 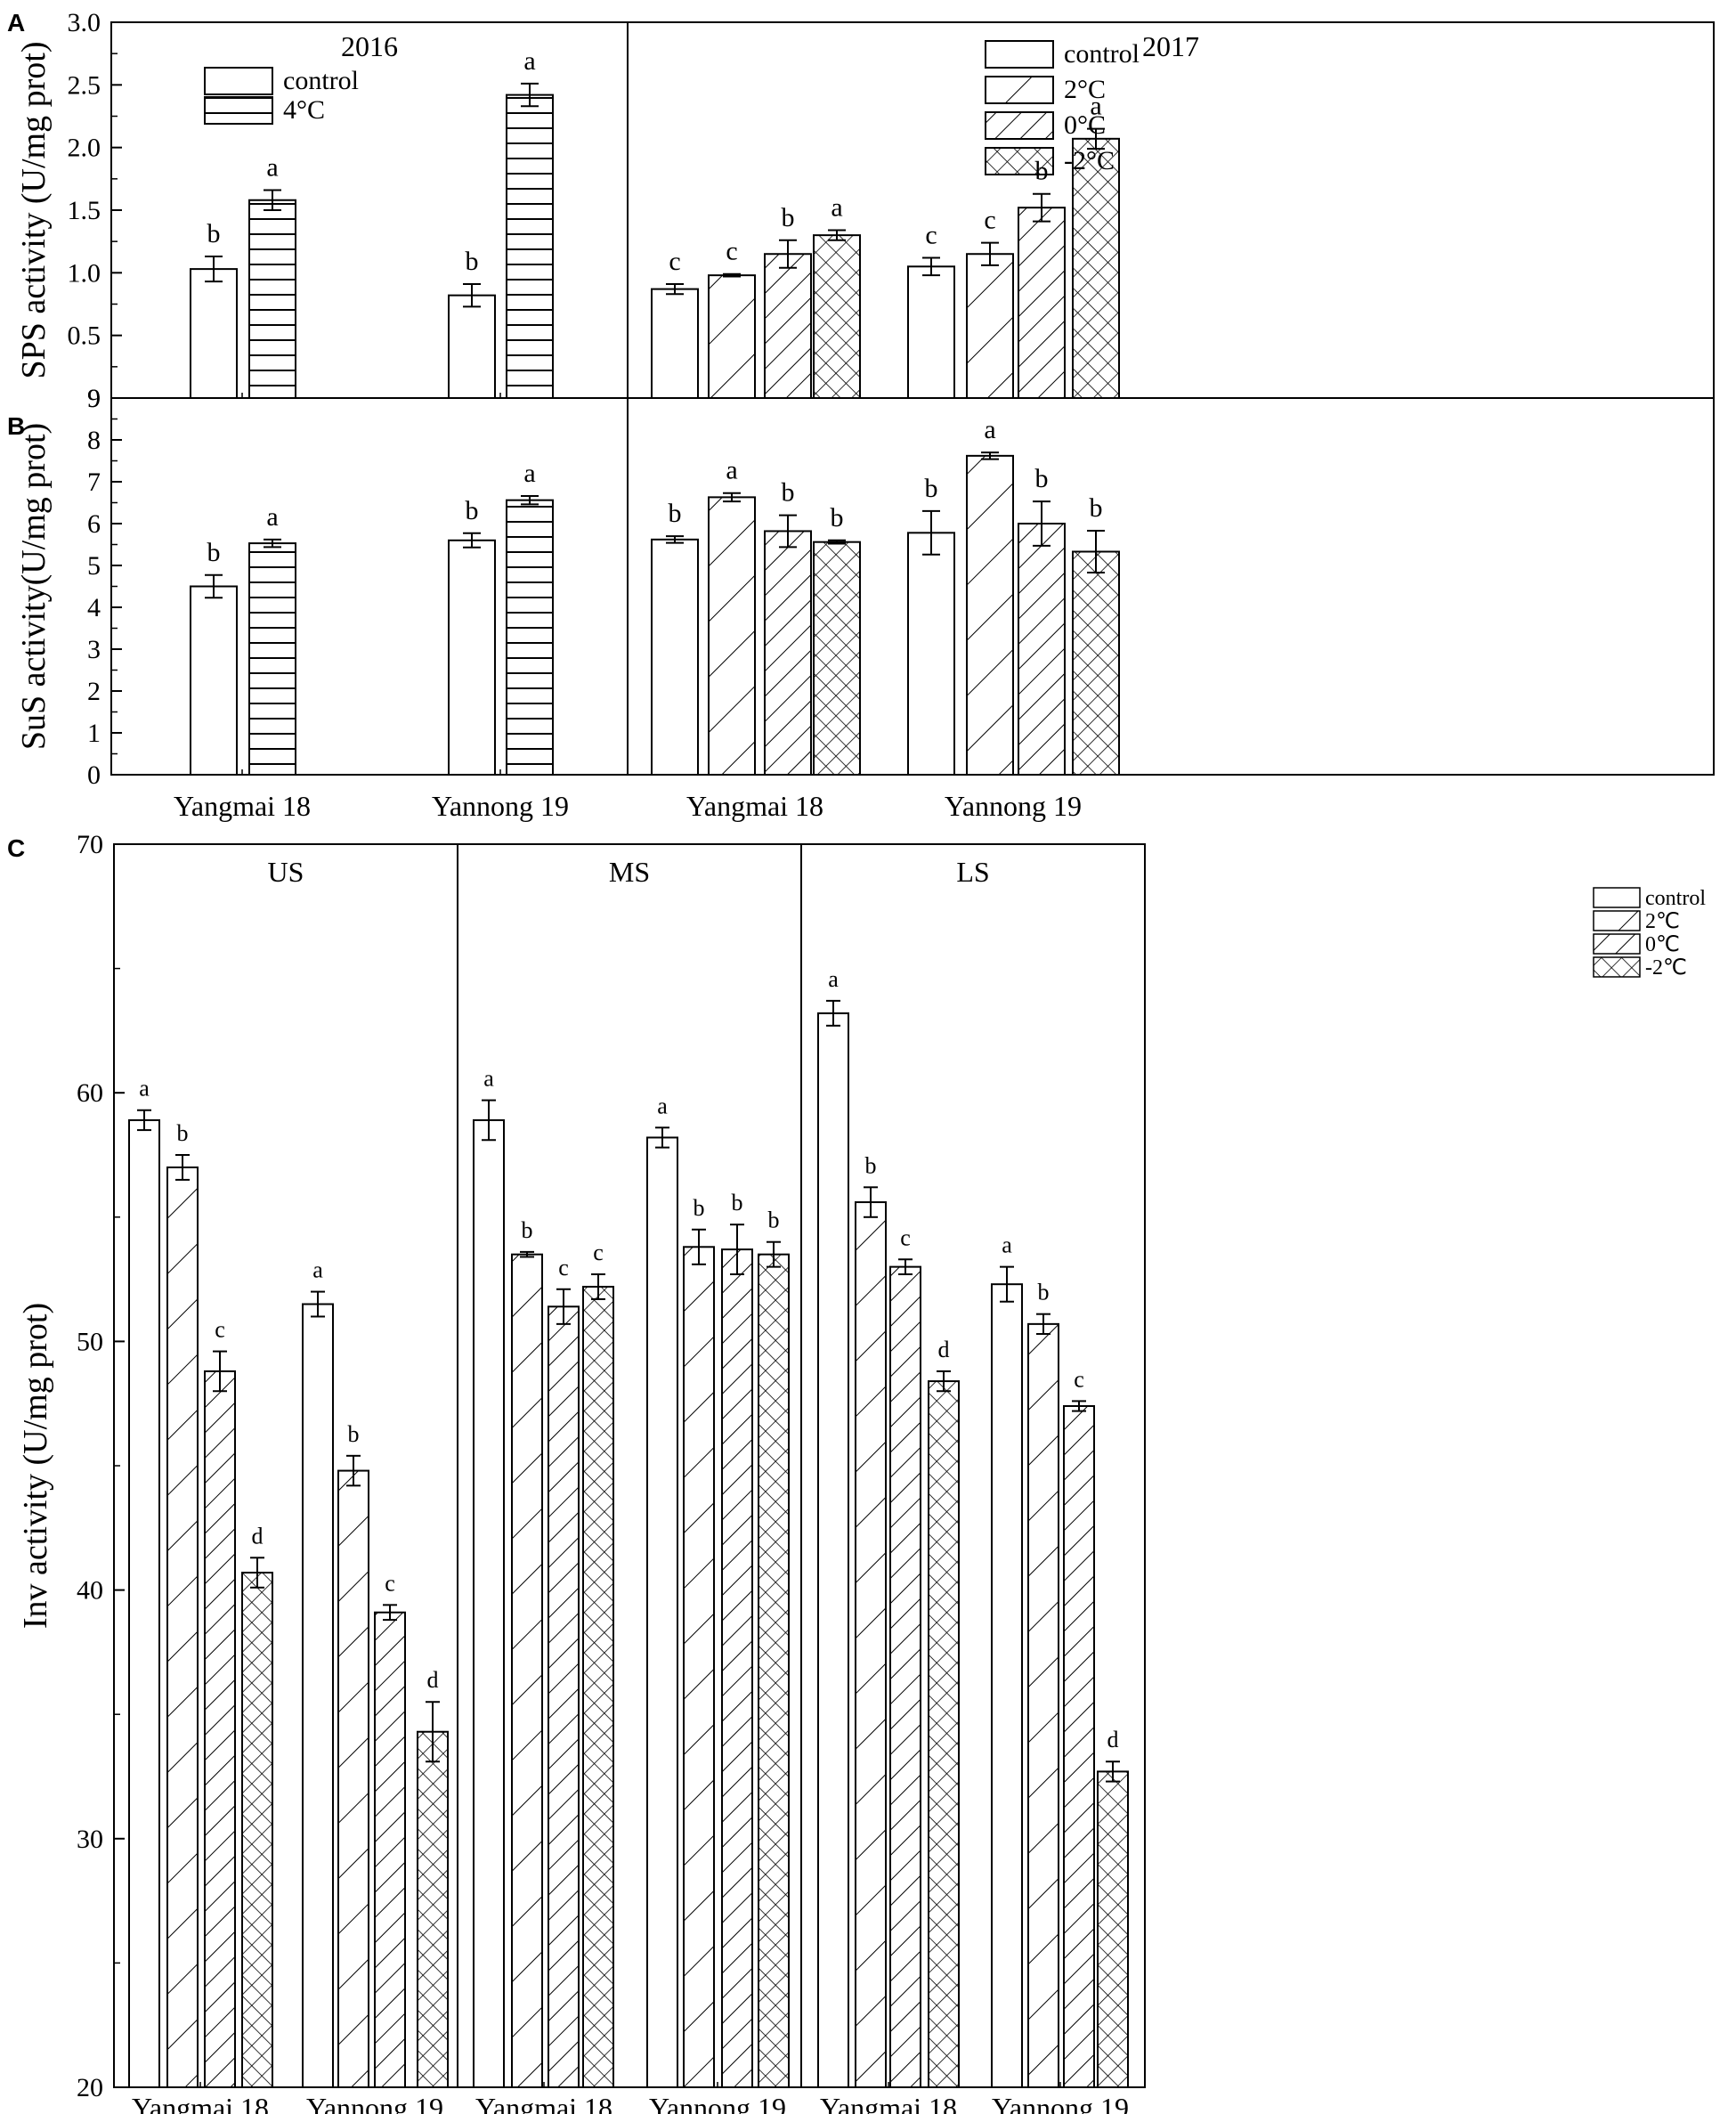 I want to click on y-axis-title-c: Inv activity (U/mg prot), so click(x=35, y=1466).